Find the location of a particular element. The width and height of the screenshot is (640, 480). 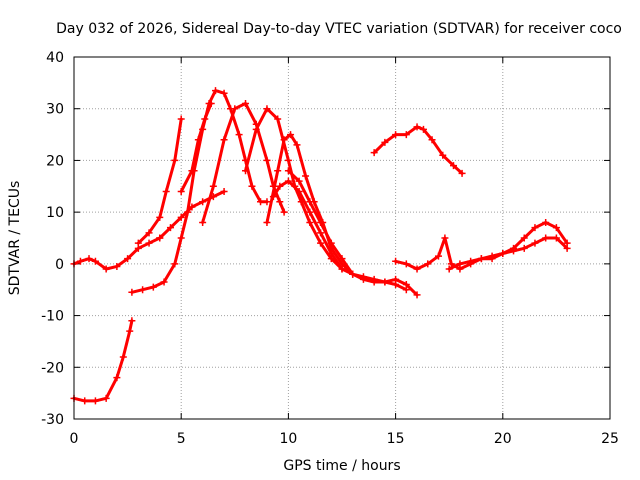

y-tick-label: -20 is located at coordinates (52, 368).